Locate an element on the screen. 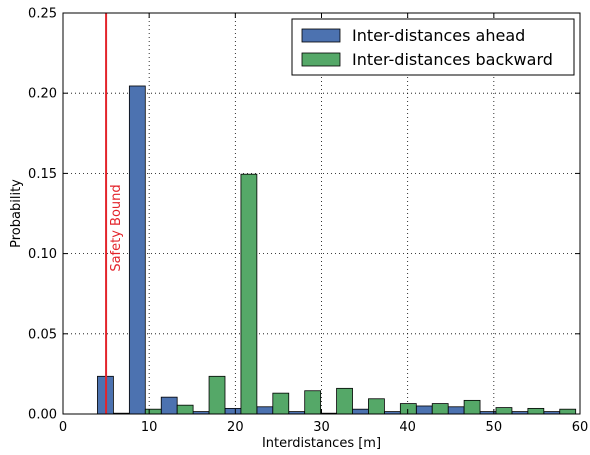 Image resolution: width=590 pixels, height=455 pixels. y-tick-label: 0.00 is located at coordinates (42, 415).